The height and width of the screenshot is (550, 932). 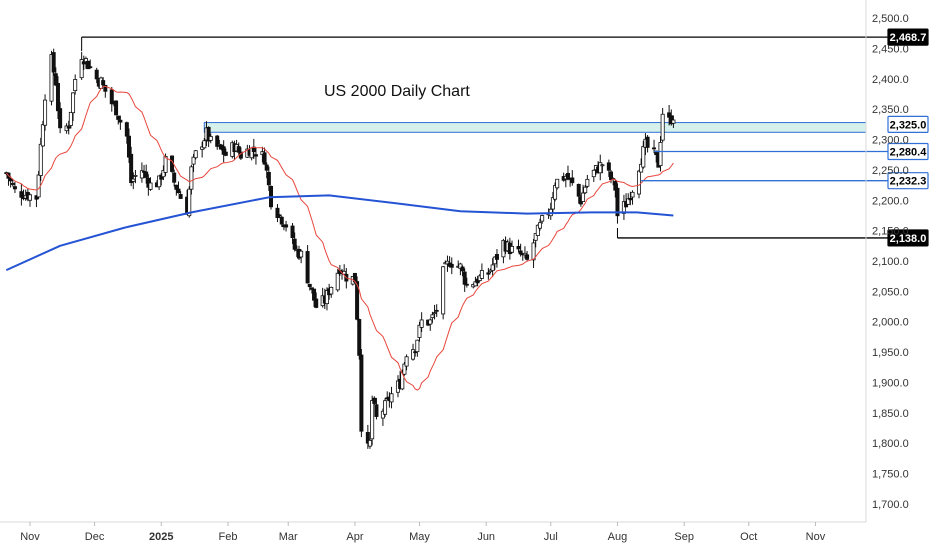 What do you see at coordinates (890, 475) in the screenshot?
I see `y-tick-label: 1,750.0` at bounding box center [890, 475].